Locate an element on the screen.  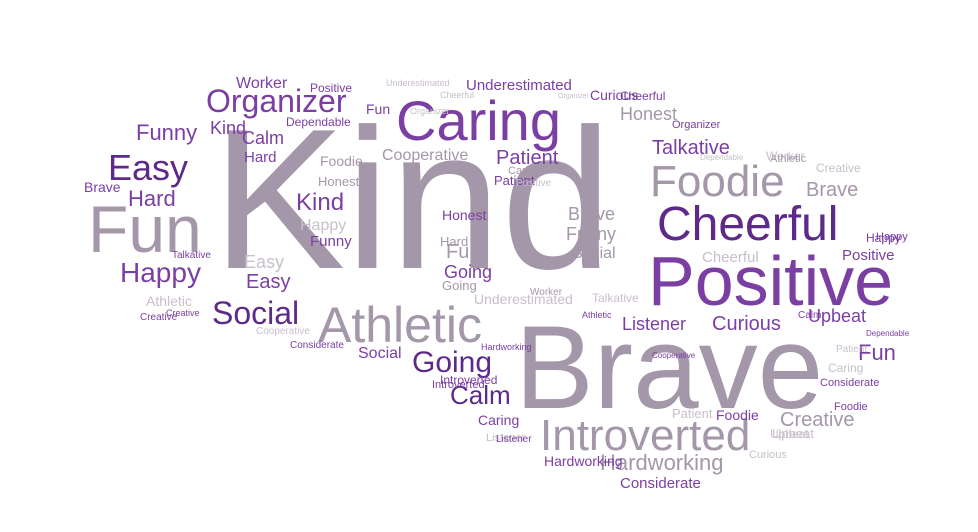
word-cheerful-5: Cheerful is located at coordinates (747, 224).